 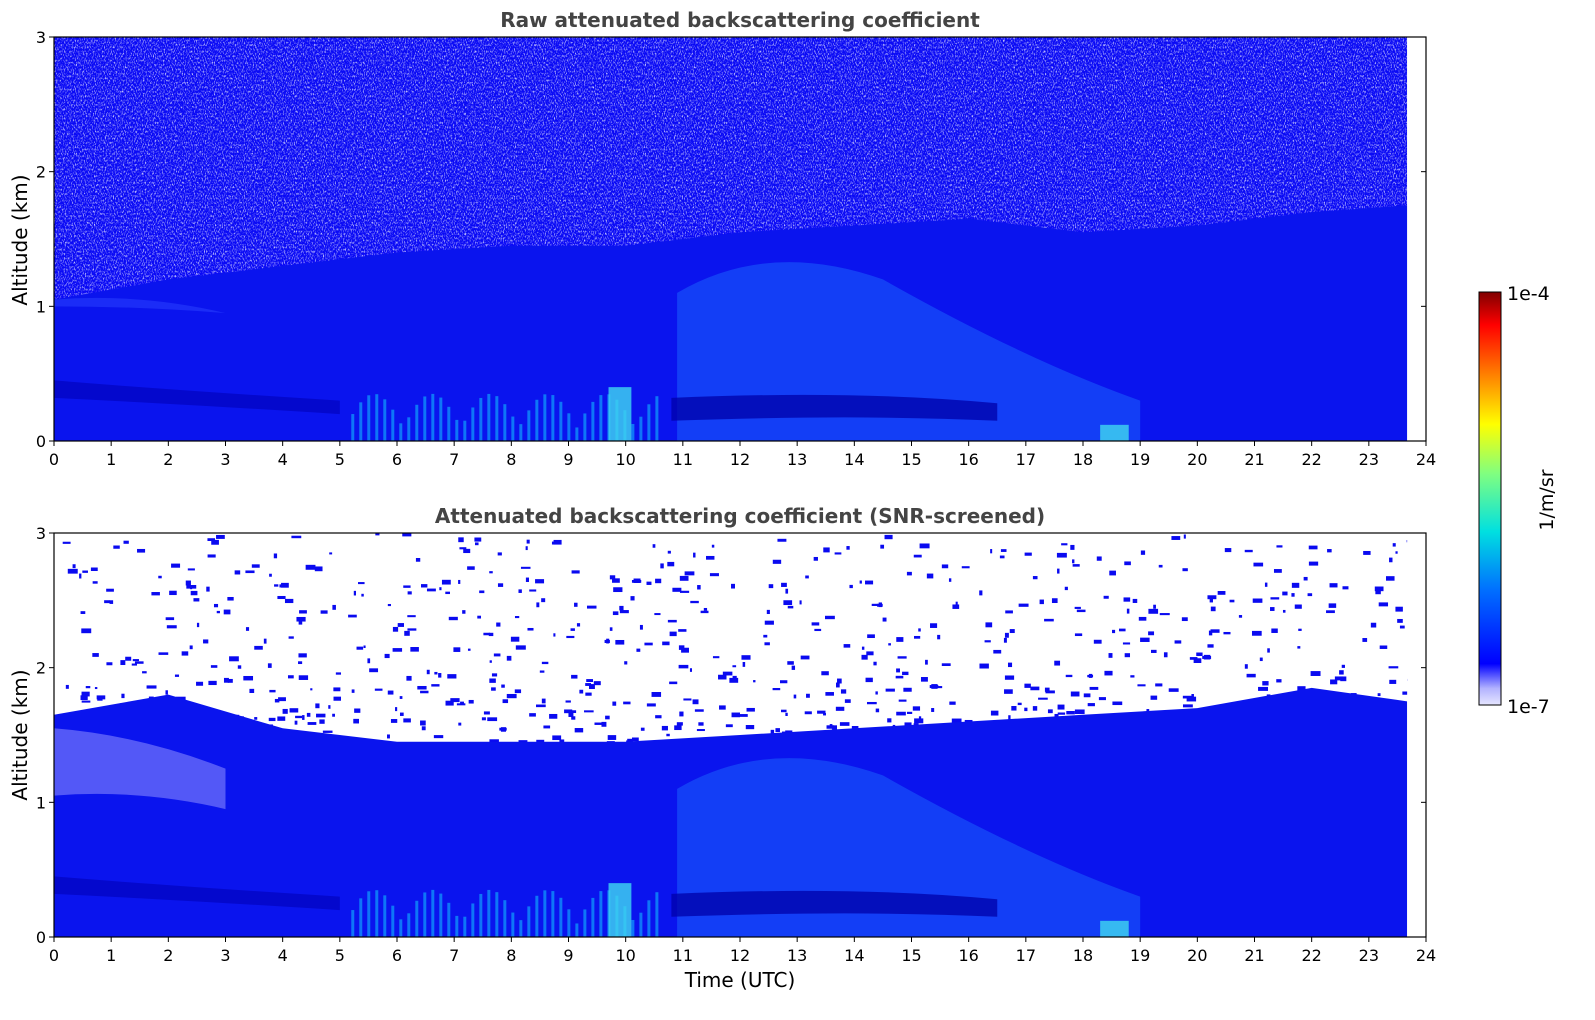 I want to click on y-tick-label: 3, so click(x=41, y=533).